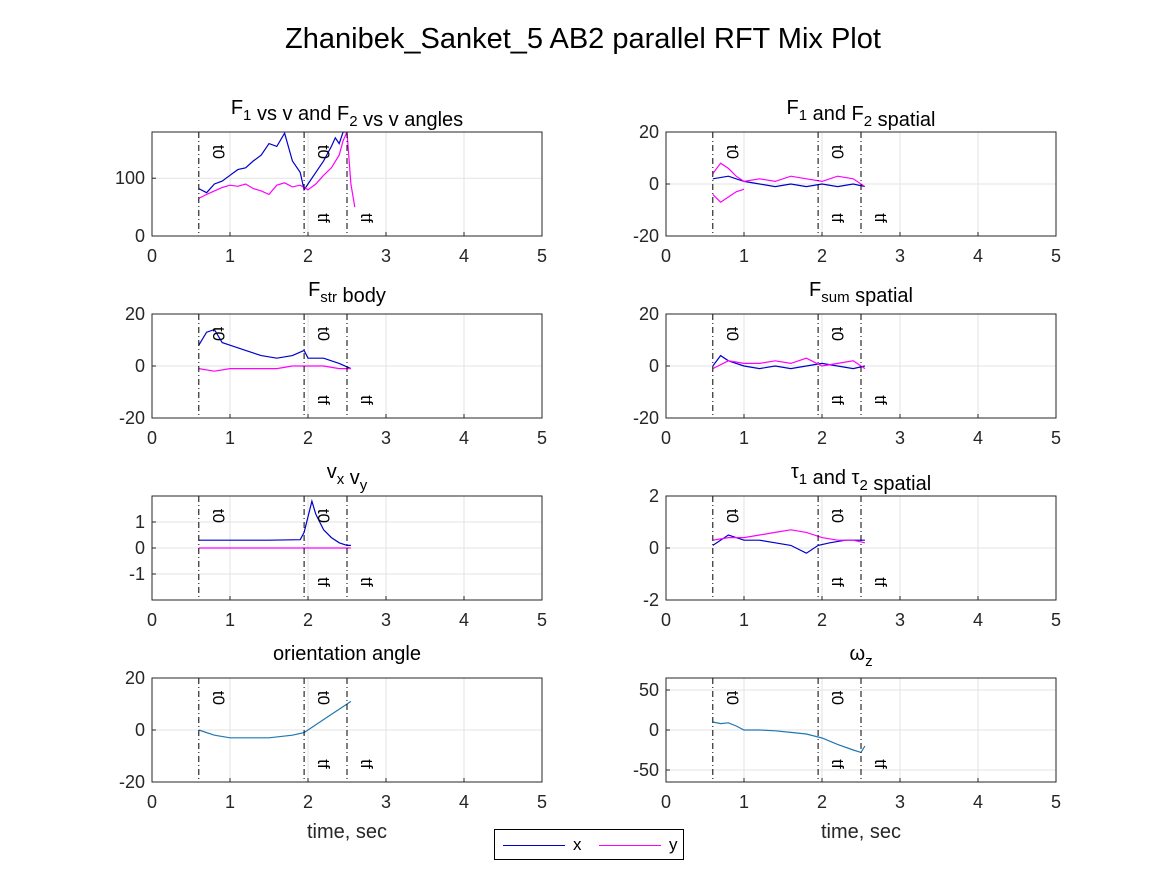 This screenshot has height=875, width=1167. Describe the element at coordinates (328, 297) in the screenshot. I see `subplot-title-part: str` at that location.